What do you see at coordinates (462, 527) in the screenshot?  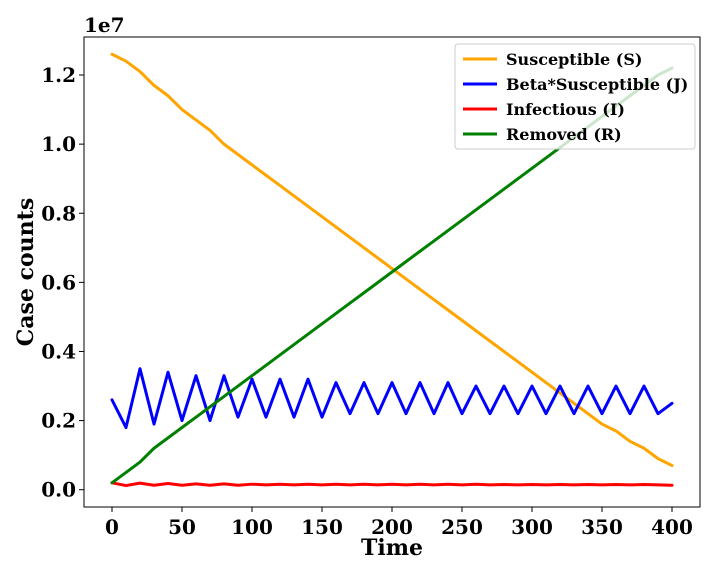 I see `x-tick-label-5: 250` at bounding box center [462, 527].